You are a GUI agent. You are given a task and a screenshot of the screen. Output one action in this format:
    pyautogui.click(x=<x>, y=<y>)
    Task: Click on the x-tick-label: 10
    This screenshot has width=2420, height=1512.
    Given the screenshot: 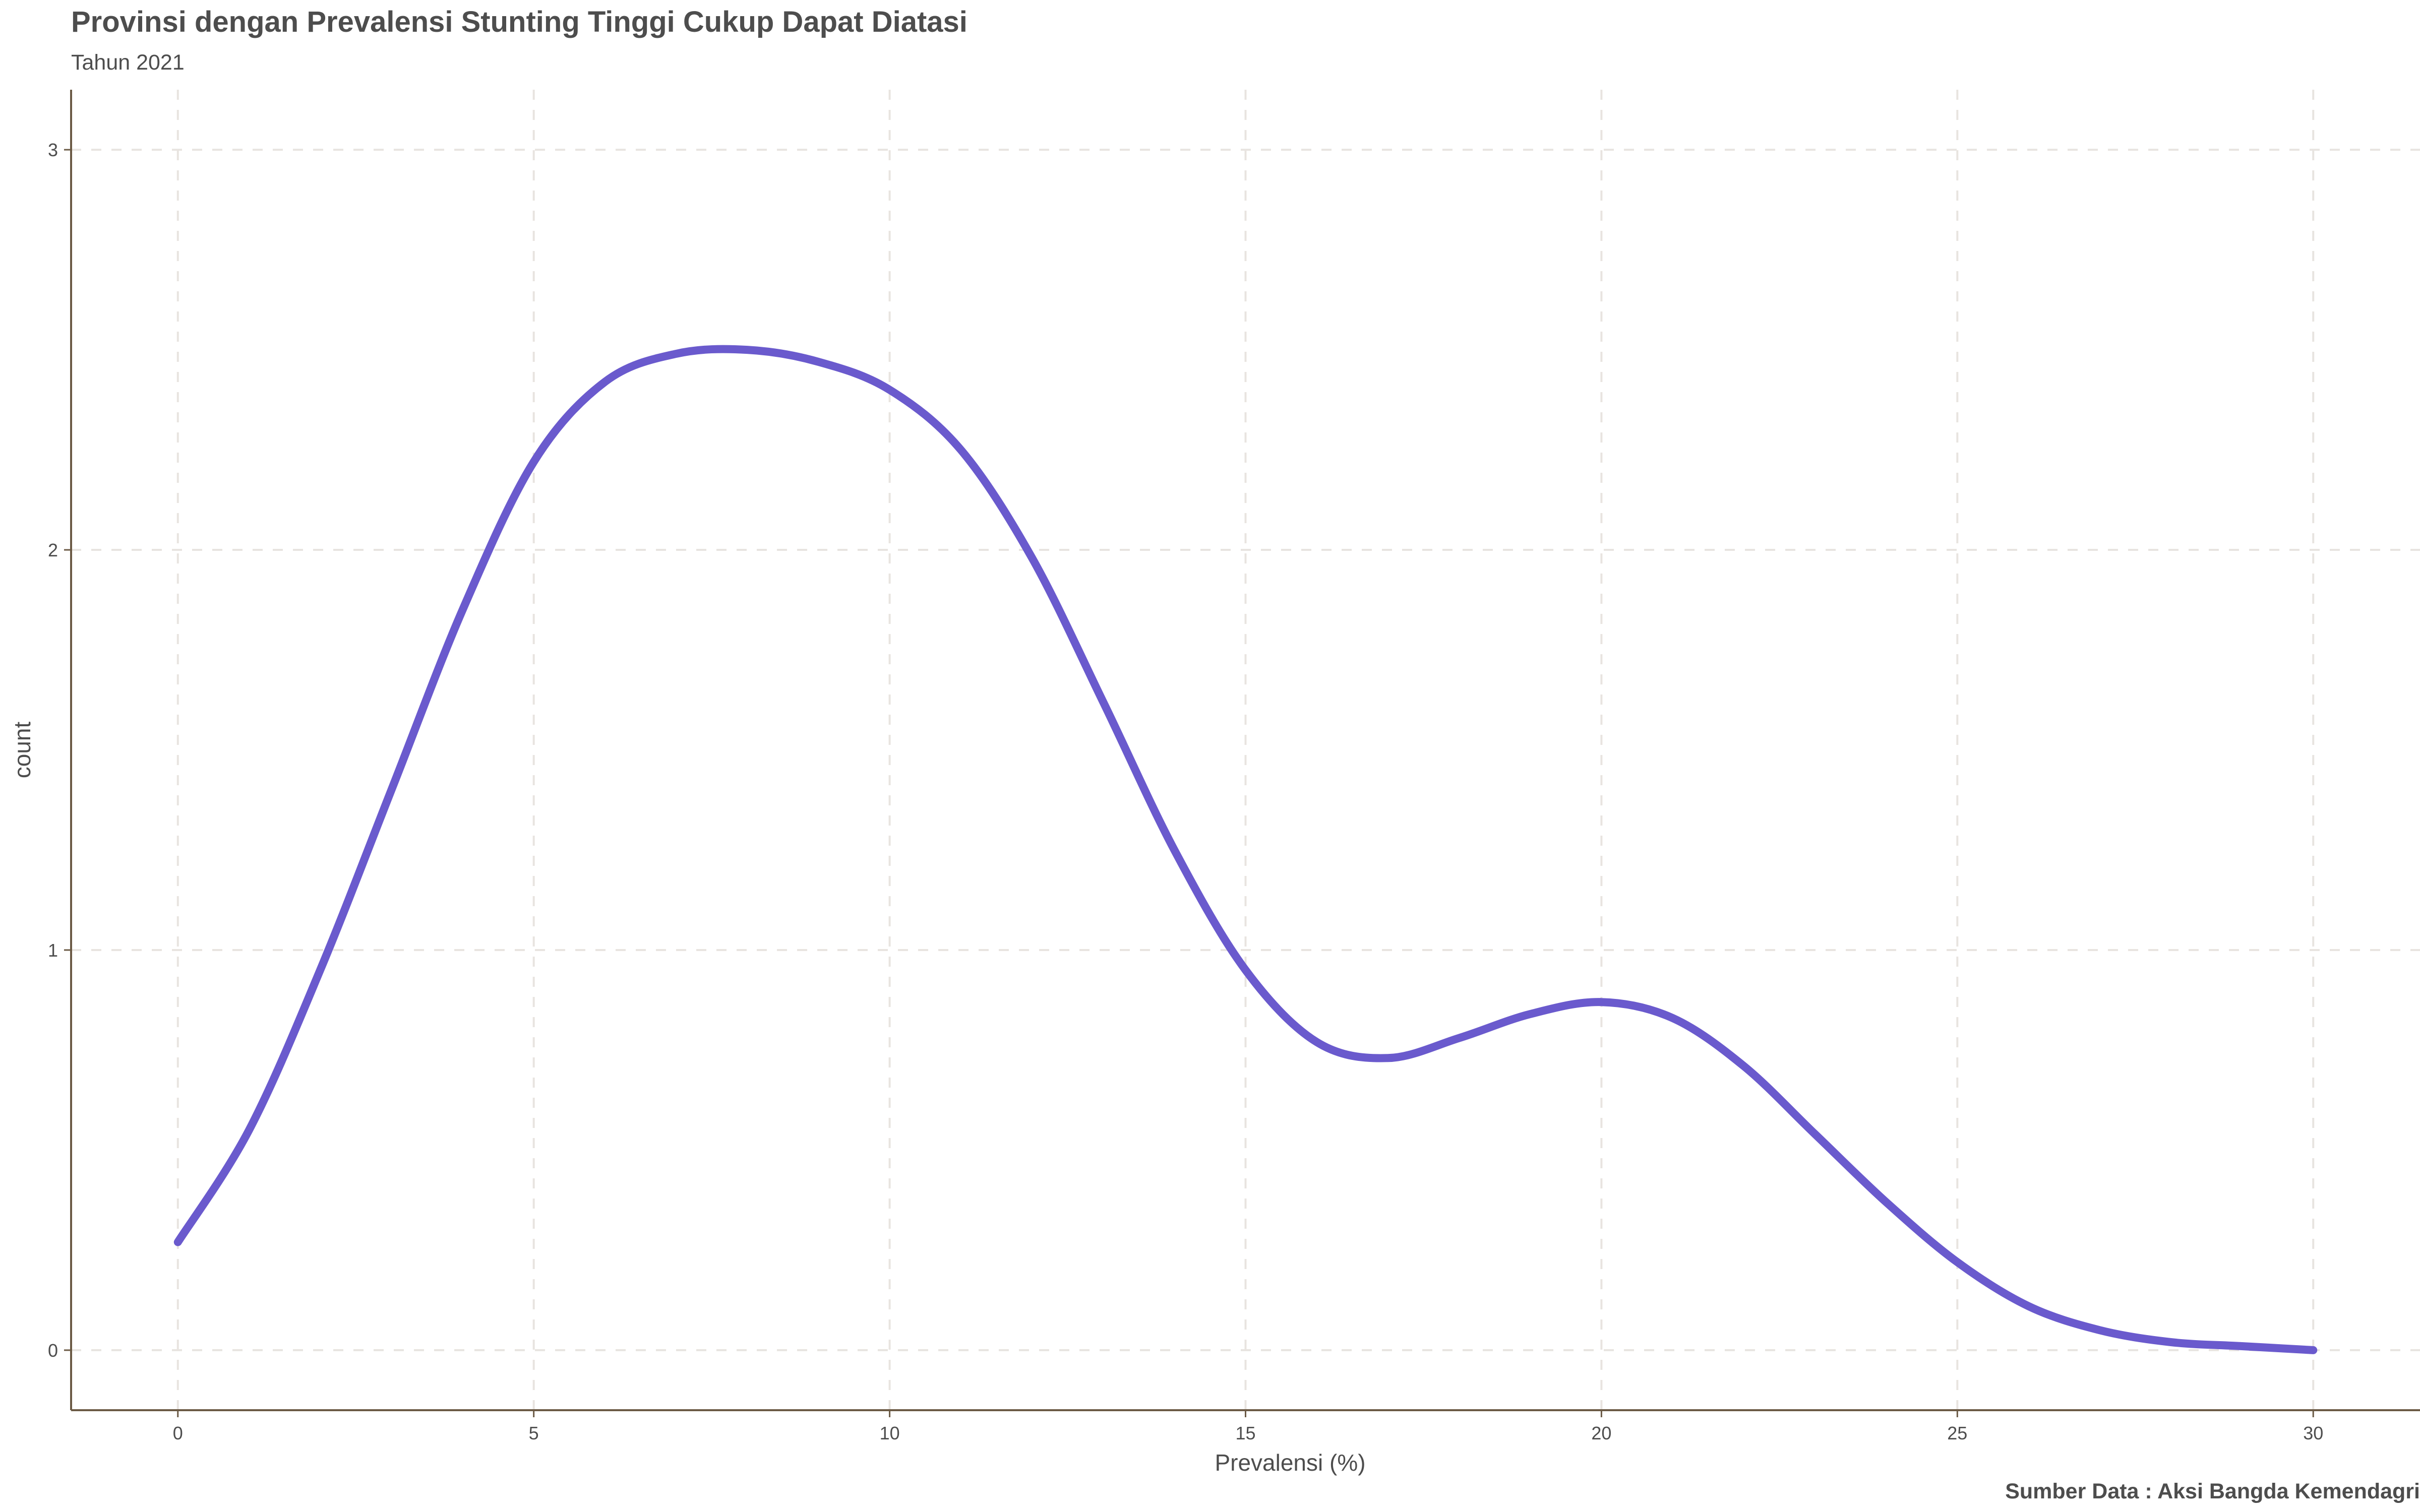 What is the action you would take?
    pyautogui.click(x=890, y=1433)
    